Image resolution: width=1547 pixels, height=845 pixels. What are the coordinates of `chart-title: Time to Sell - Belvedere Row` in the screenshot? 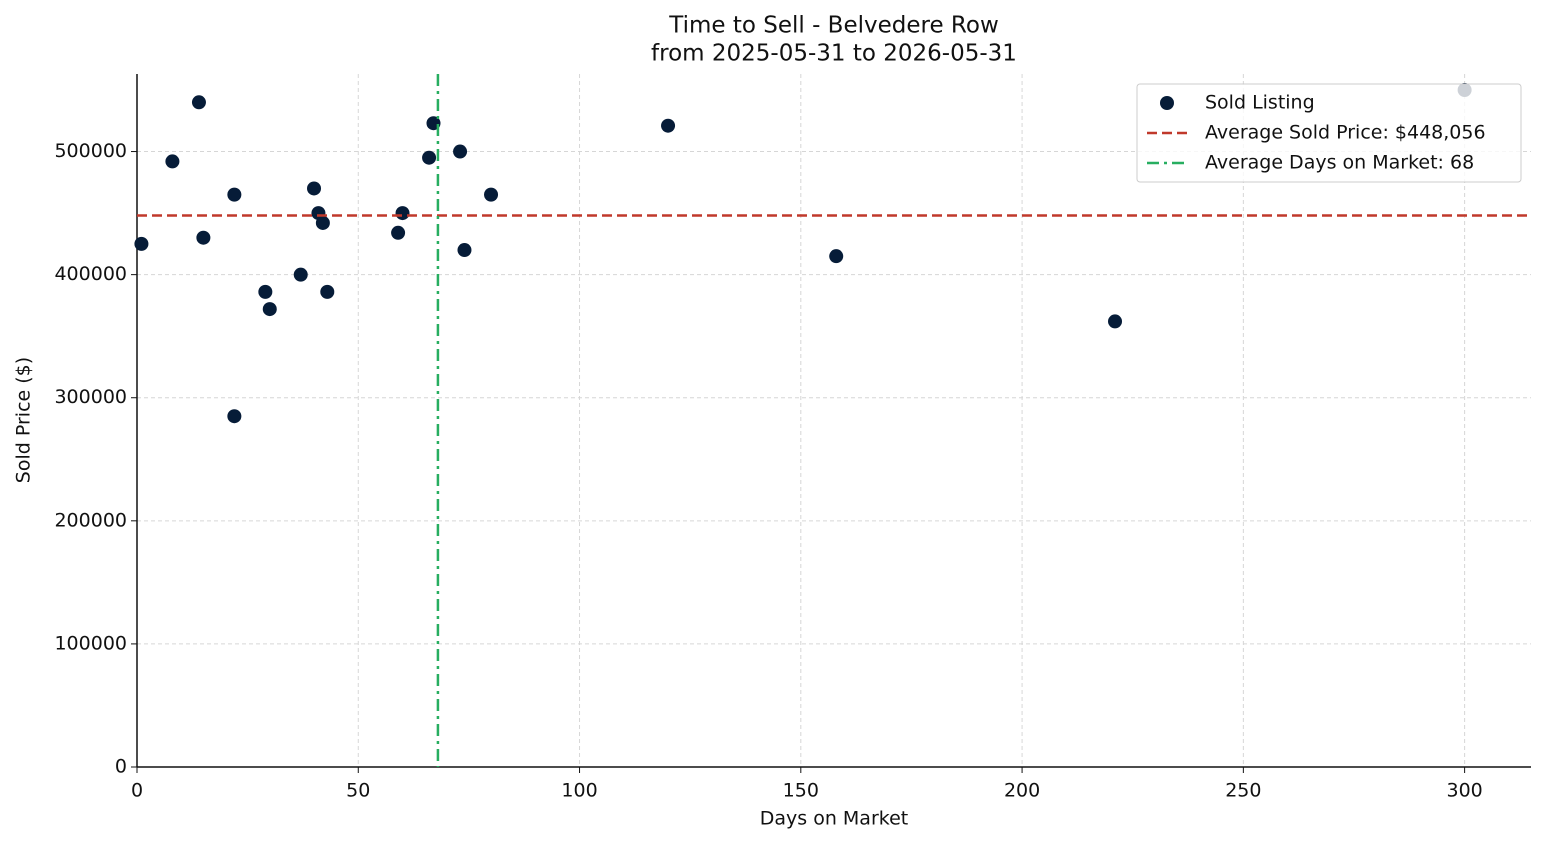 It's located at (833, 26).